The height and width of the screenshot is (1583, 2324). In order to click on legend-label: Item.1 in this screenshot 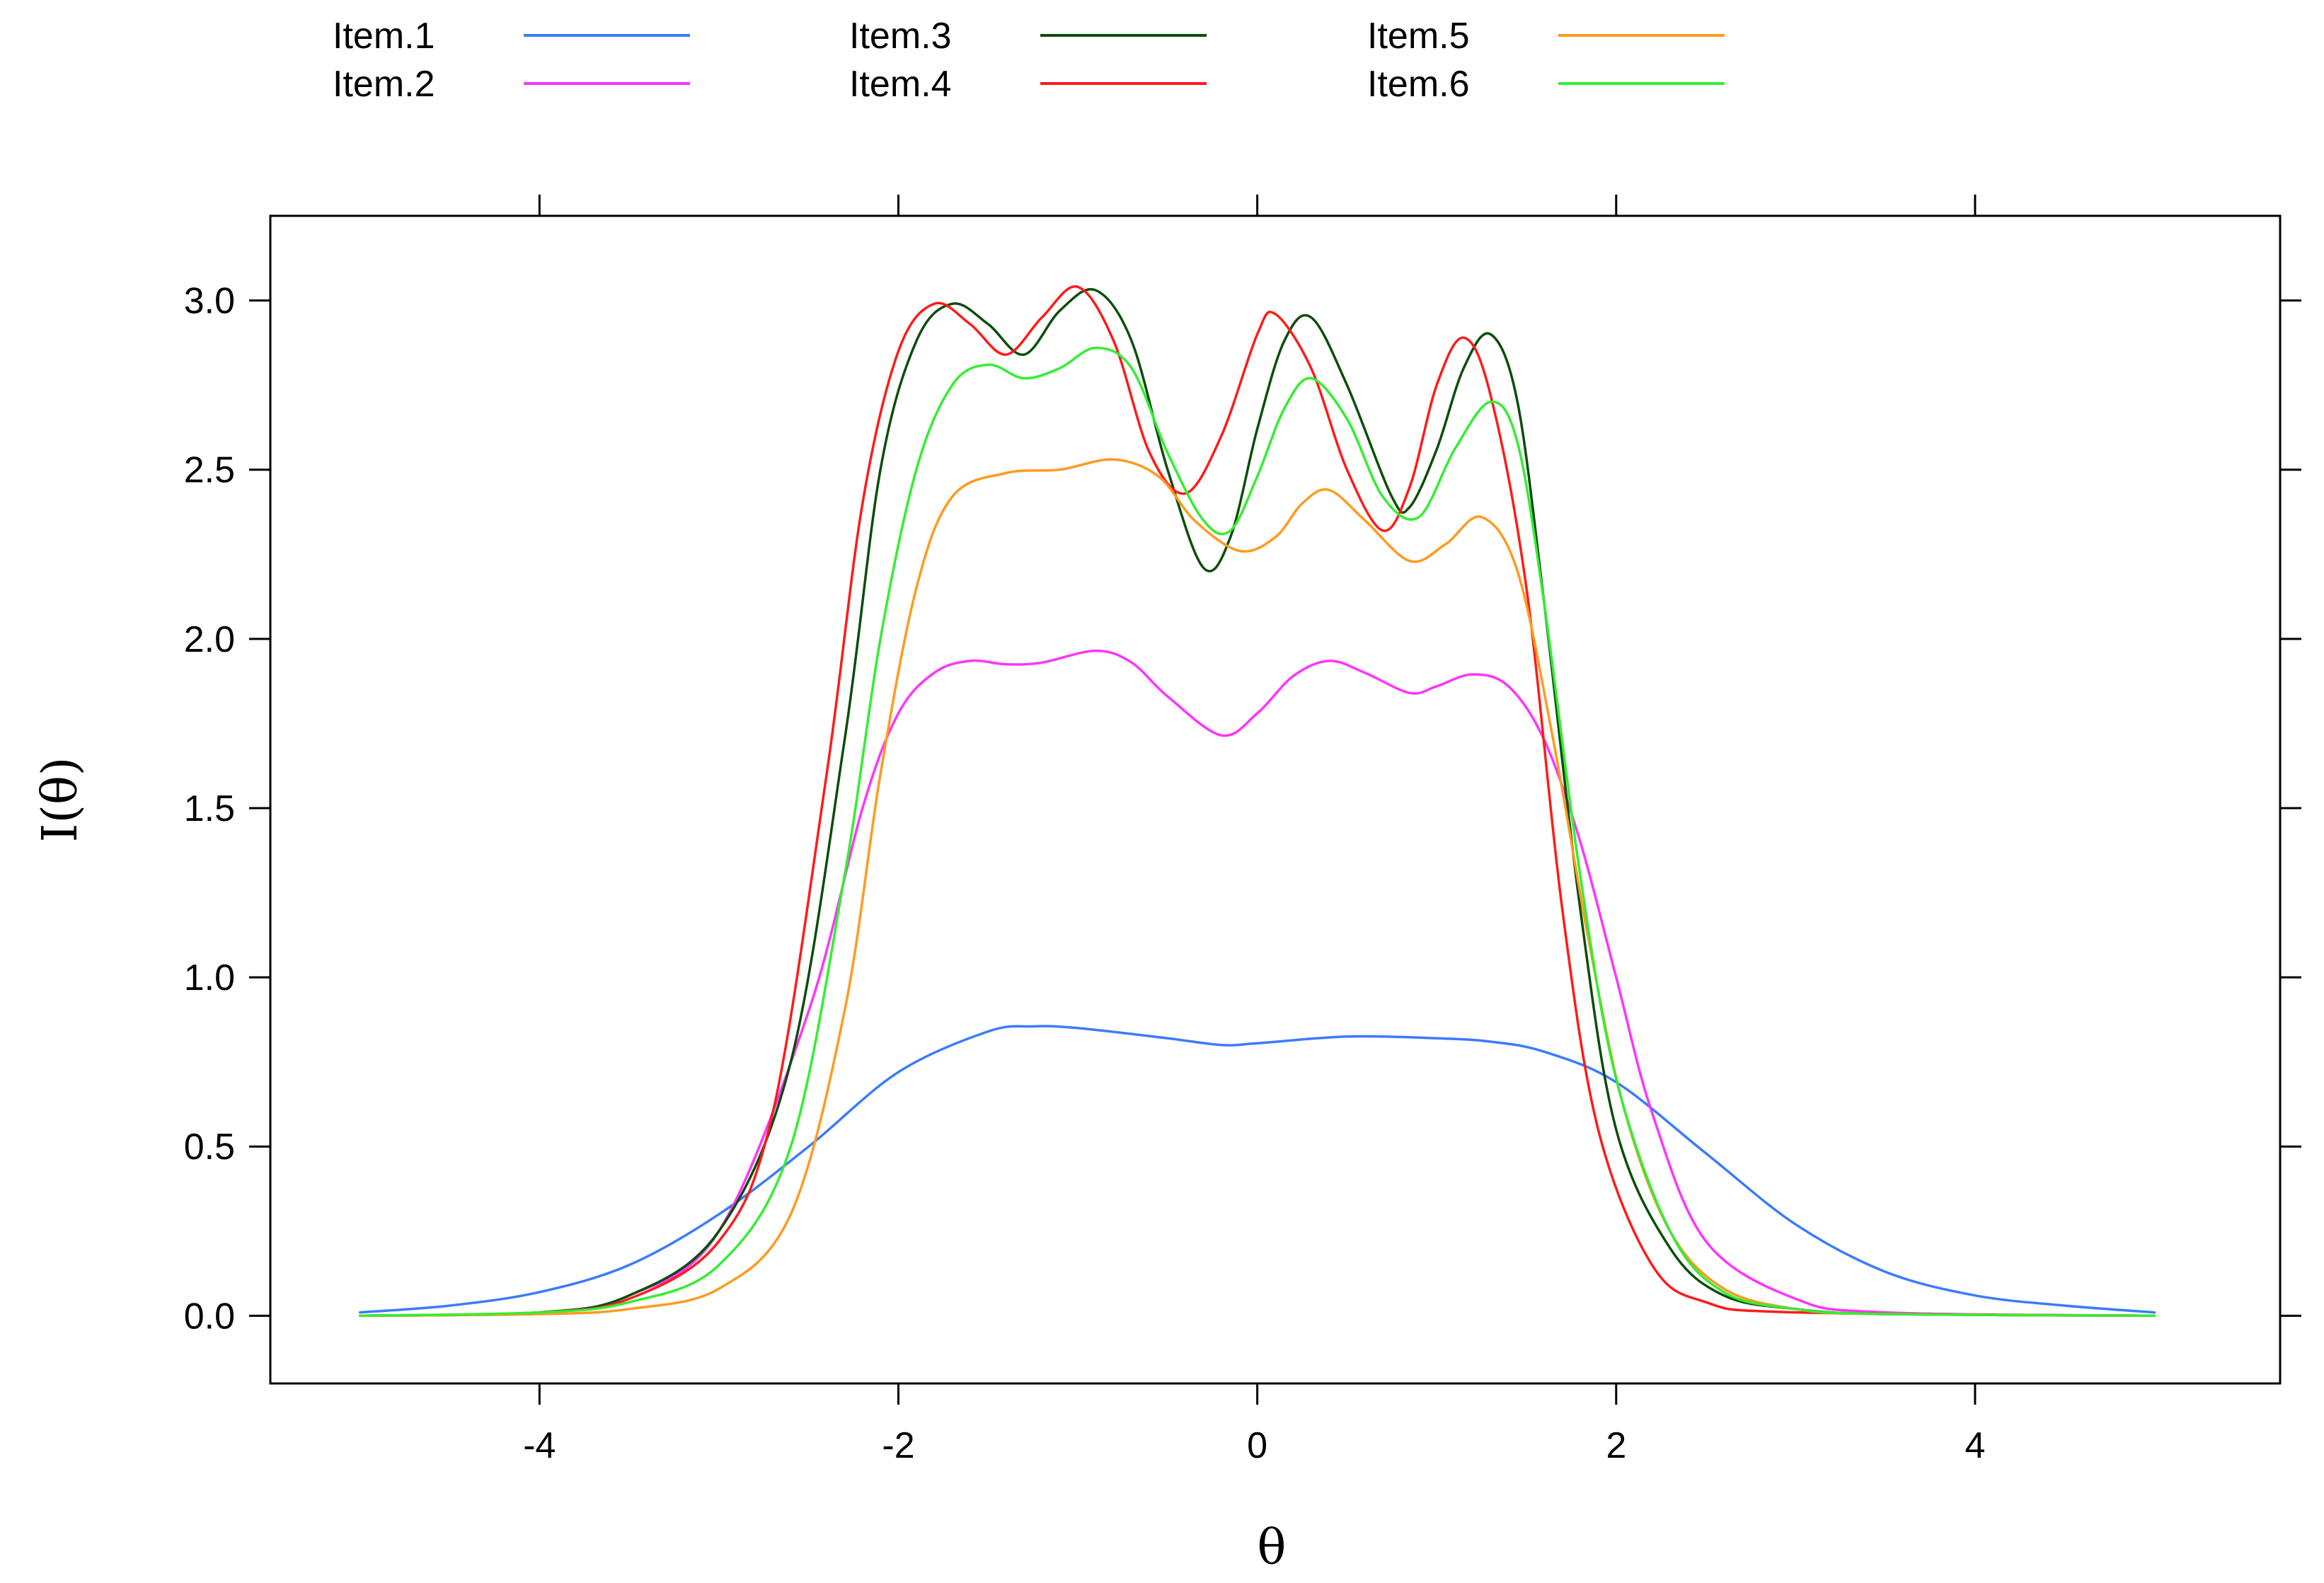, I will do `click(384, 36)`.